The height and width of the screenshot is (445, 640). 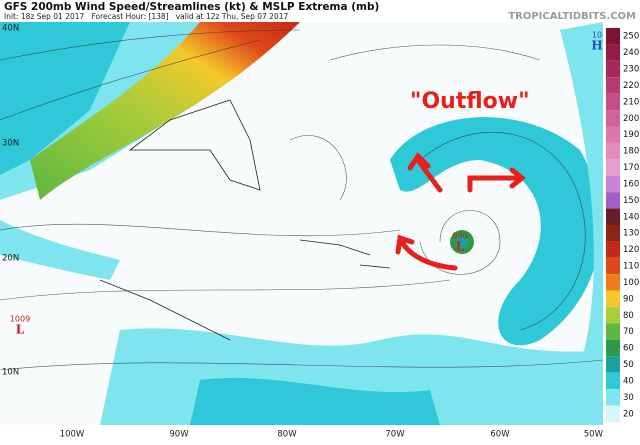 What do you see at coordinates (20, 319) in the screenshot?
I see `pressure-value: 1009` at bounding box center [20, 319].